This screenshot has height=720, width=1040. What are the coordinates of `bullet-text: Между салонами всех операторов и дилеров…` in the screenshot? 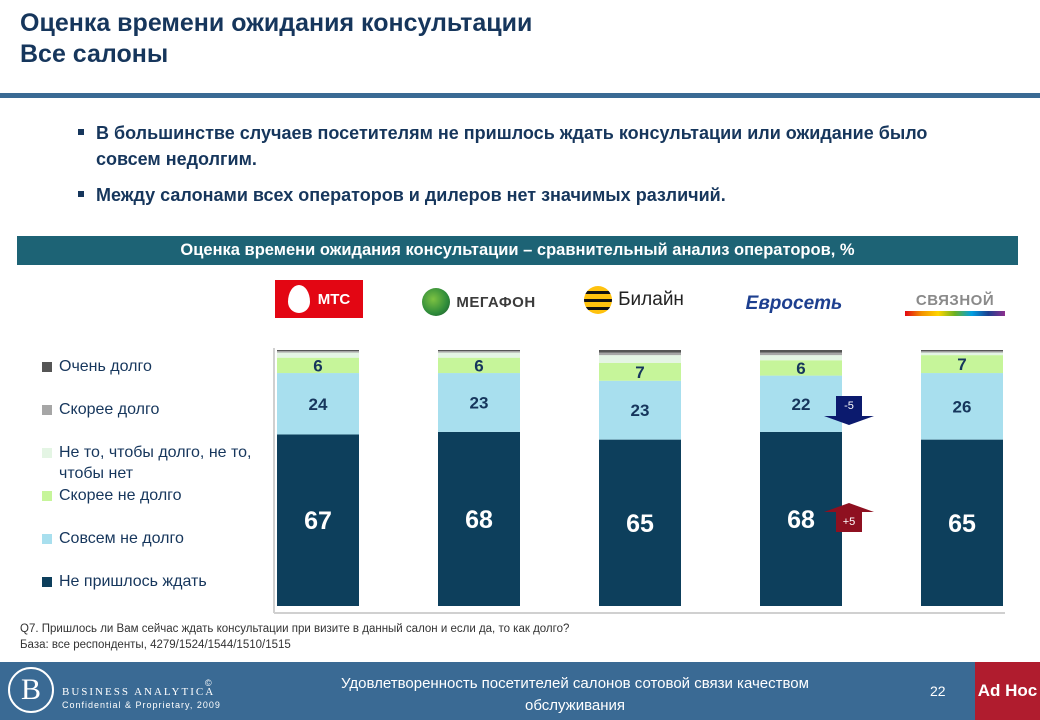 It's located at (411, 195).